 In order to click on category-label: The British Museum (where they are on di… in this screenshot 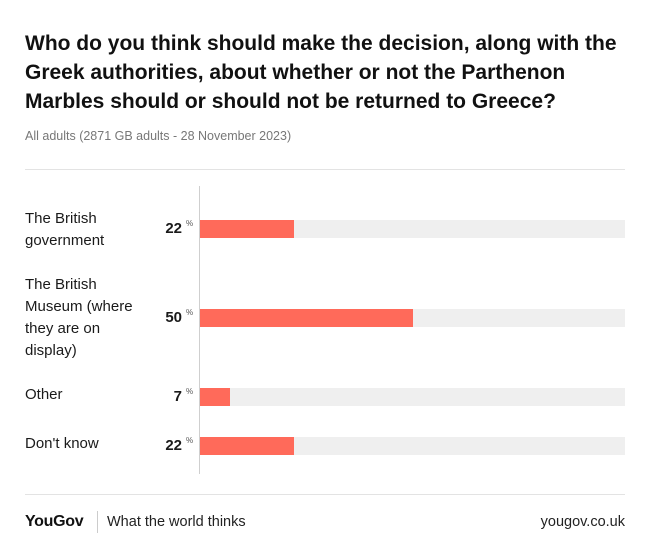, I will do `click(79, 317)`.